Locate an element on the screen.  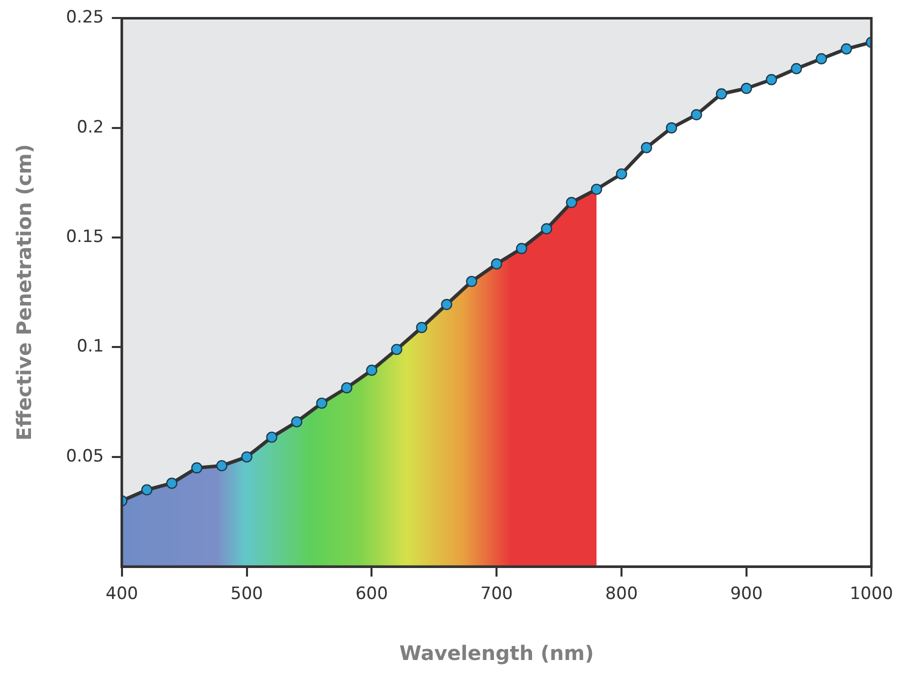
x-axis-title: Wavelength (nm) is located at coordinates (496, 653).